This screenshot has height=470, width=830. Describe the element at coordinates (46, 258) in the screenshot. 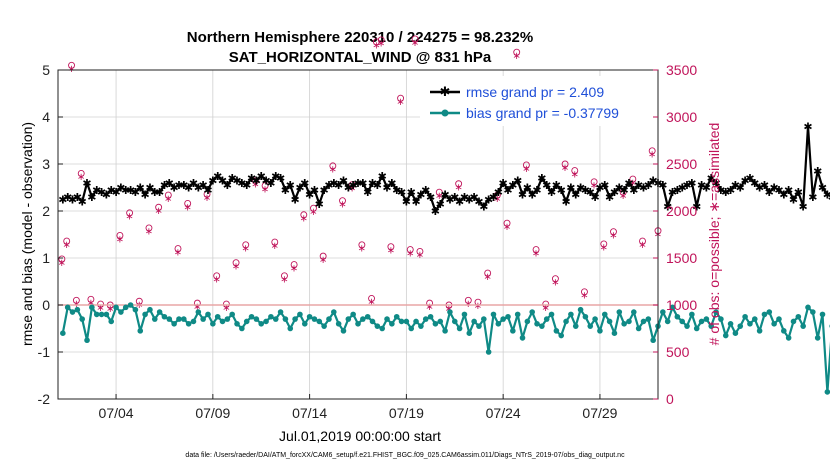

I see `y-left-tick-label: 1` at that location.